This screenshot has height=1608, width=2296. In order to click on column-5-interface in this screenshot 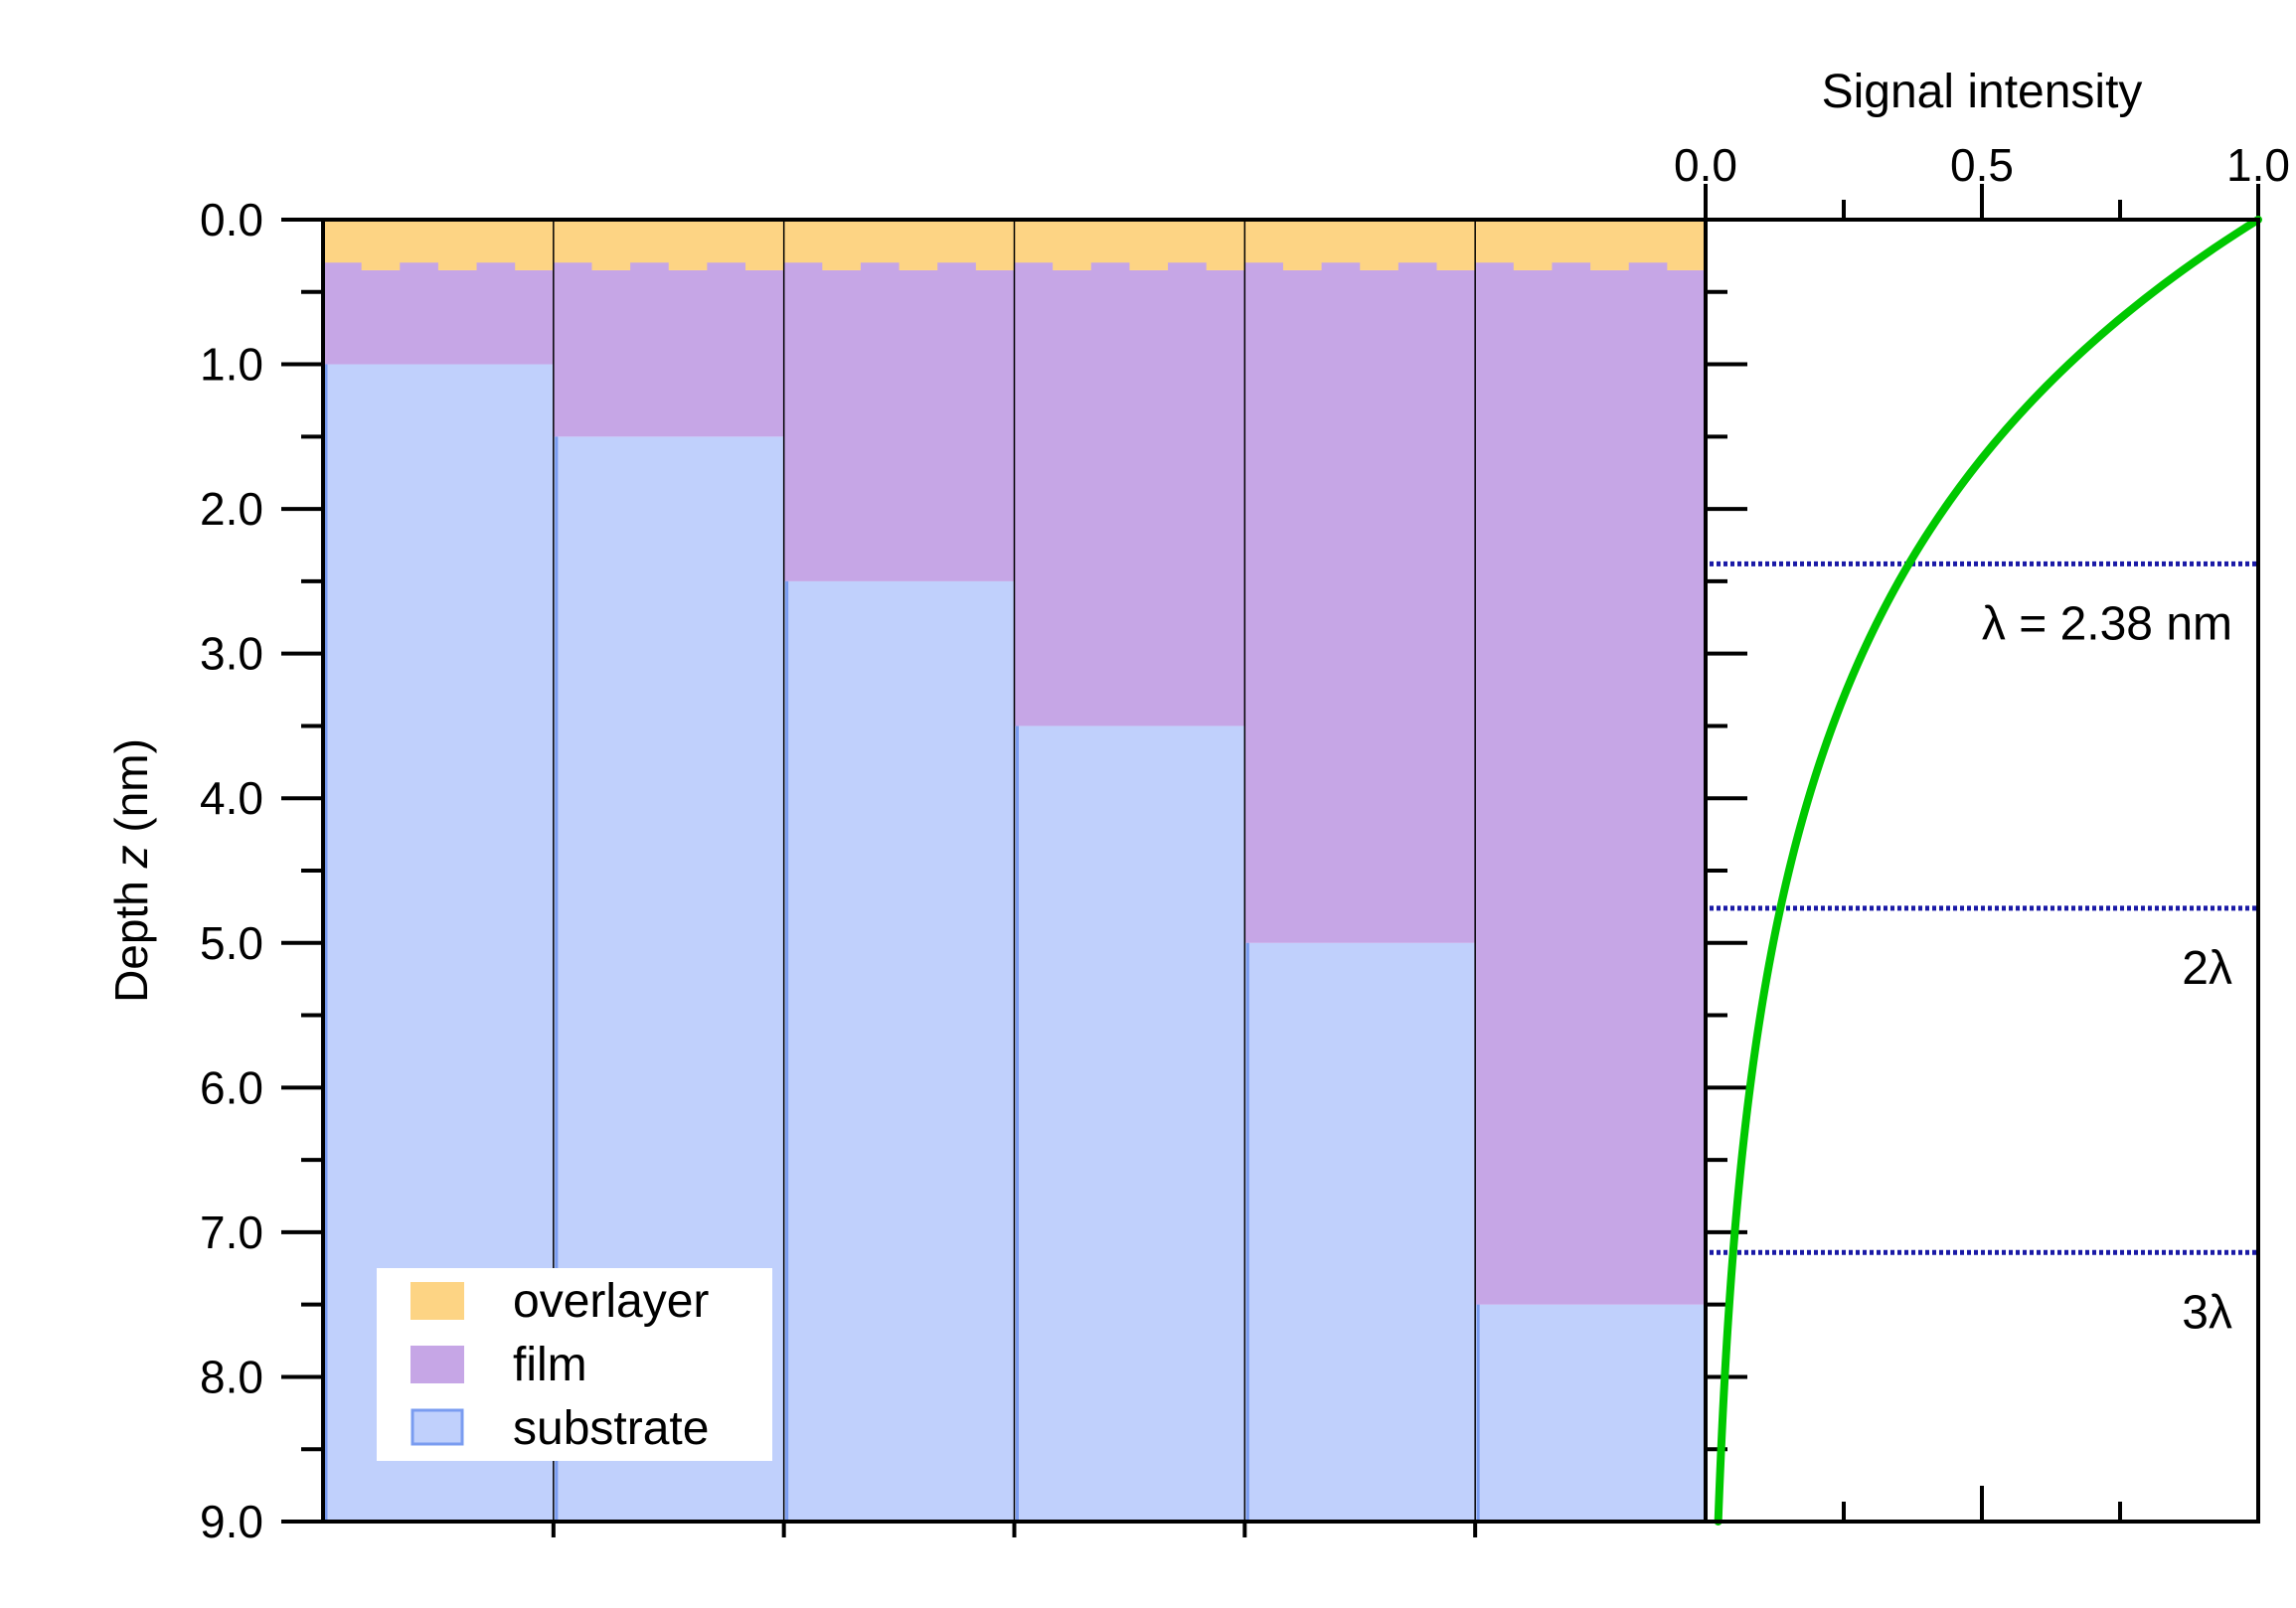, I will do `click(1360, 276)`.